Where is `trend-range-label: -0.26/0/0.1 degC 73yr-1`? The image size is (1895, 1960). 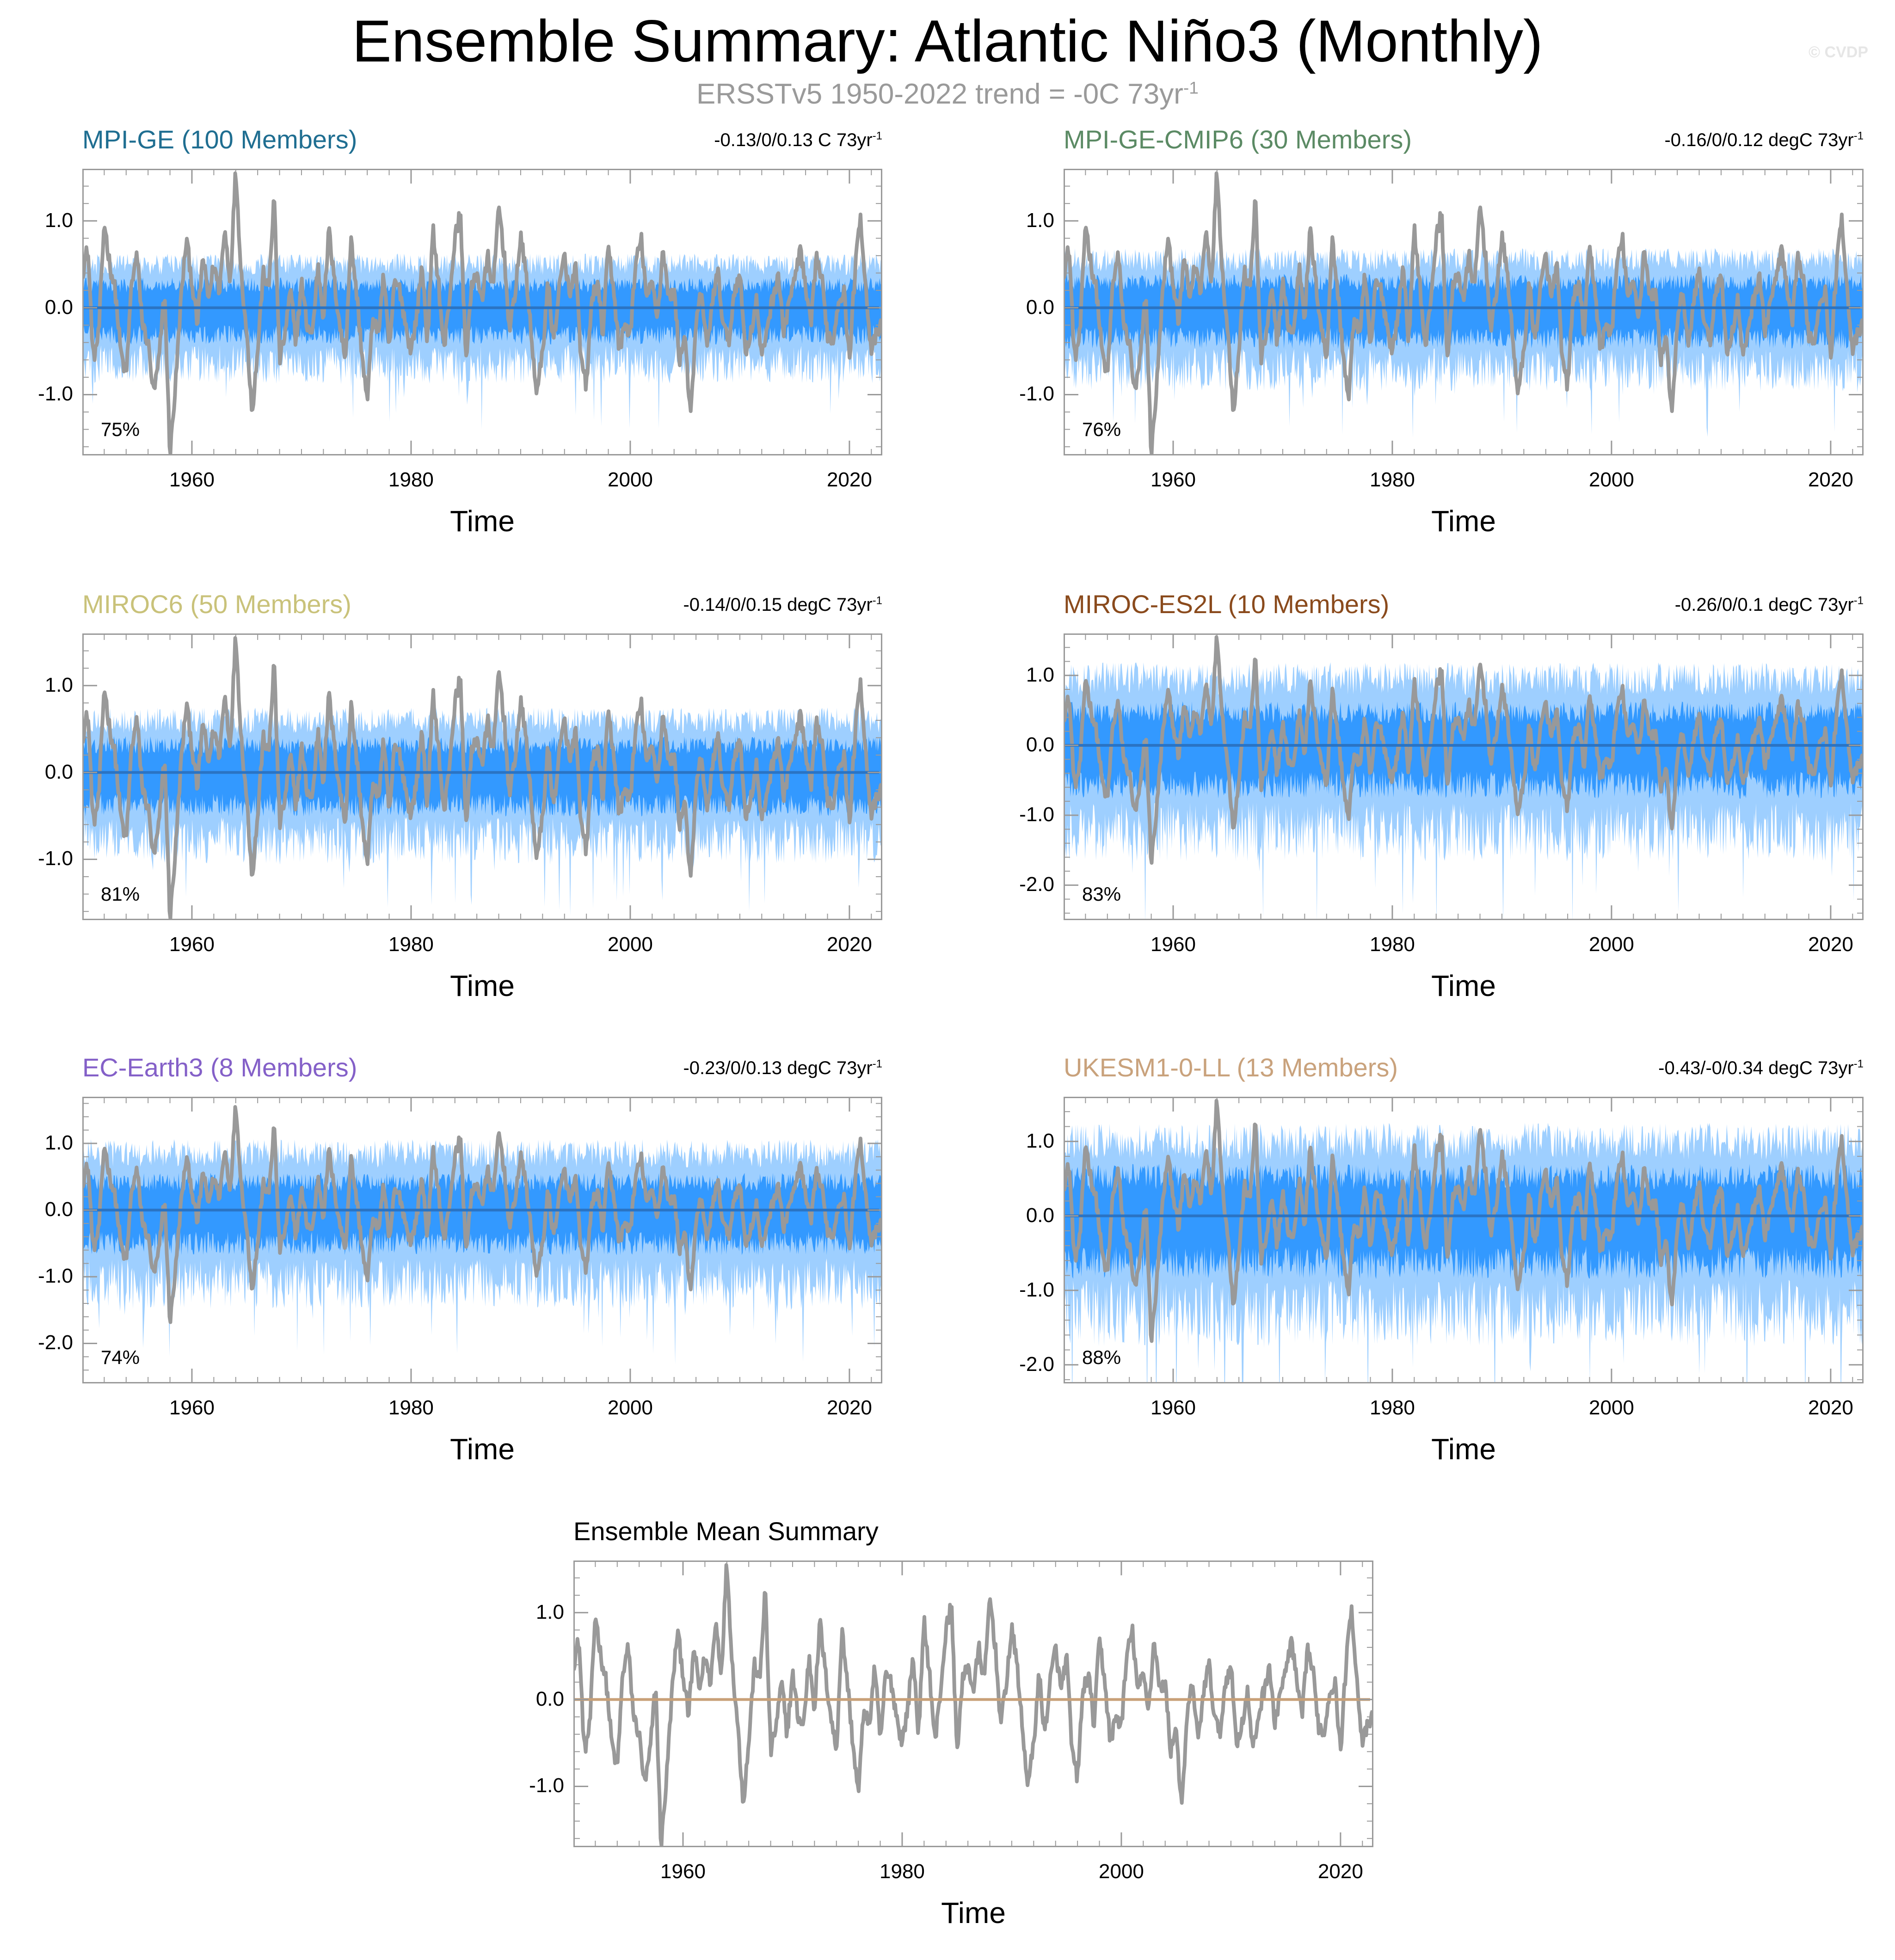 trend-range-label: -0.26/0/0.1 degC 73yr-1 is located at coordinates (1702, 605).